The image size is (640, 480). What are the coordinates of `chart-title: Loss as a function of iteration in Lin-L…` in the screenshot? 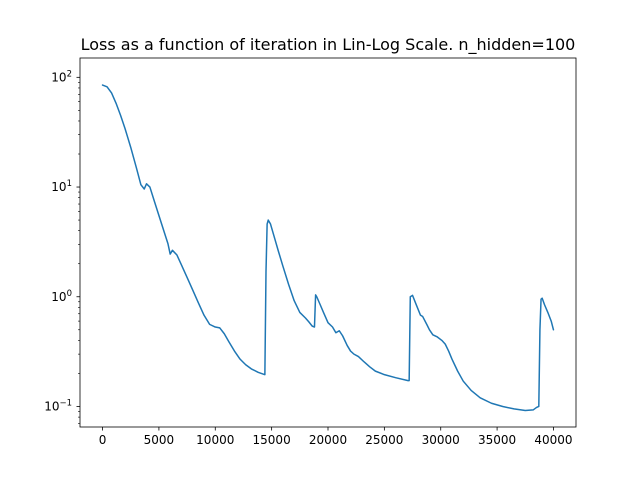 It's located at (328, 45).